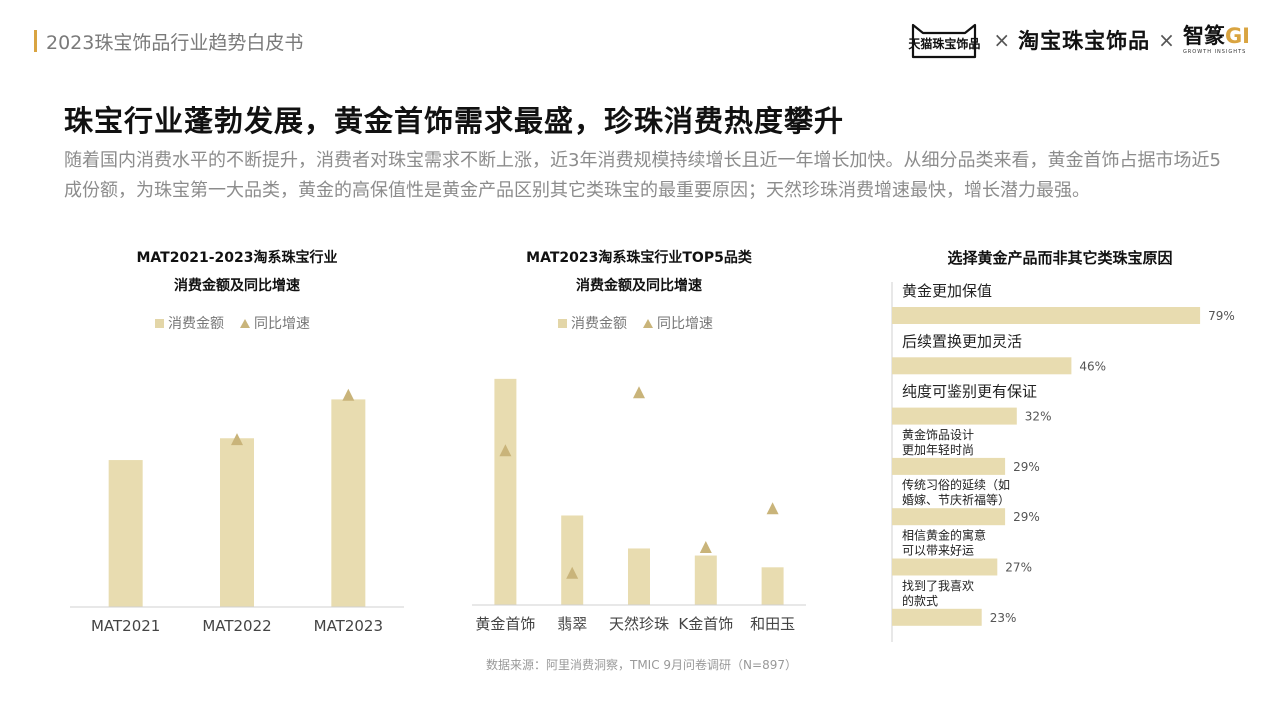 The image size is (1280, 719). Describe the element at coordinates (641, 665) in the screenshot. I see `data-source-note: 数据来源：阿里消费洞察，TMIC 9月问卷调研（N=897）` at that location.